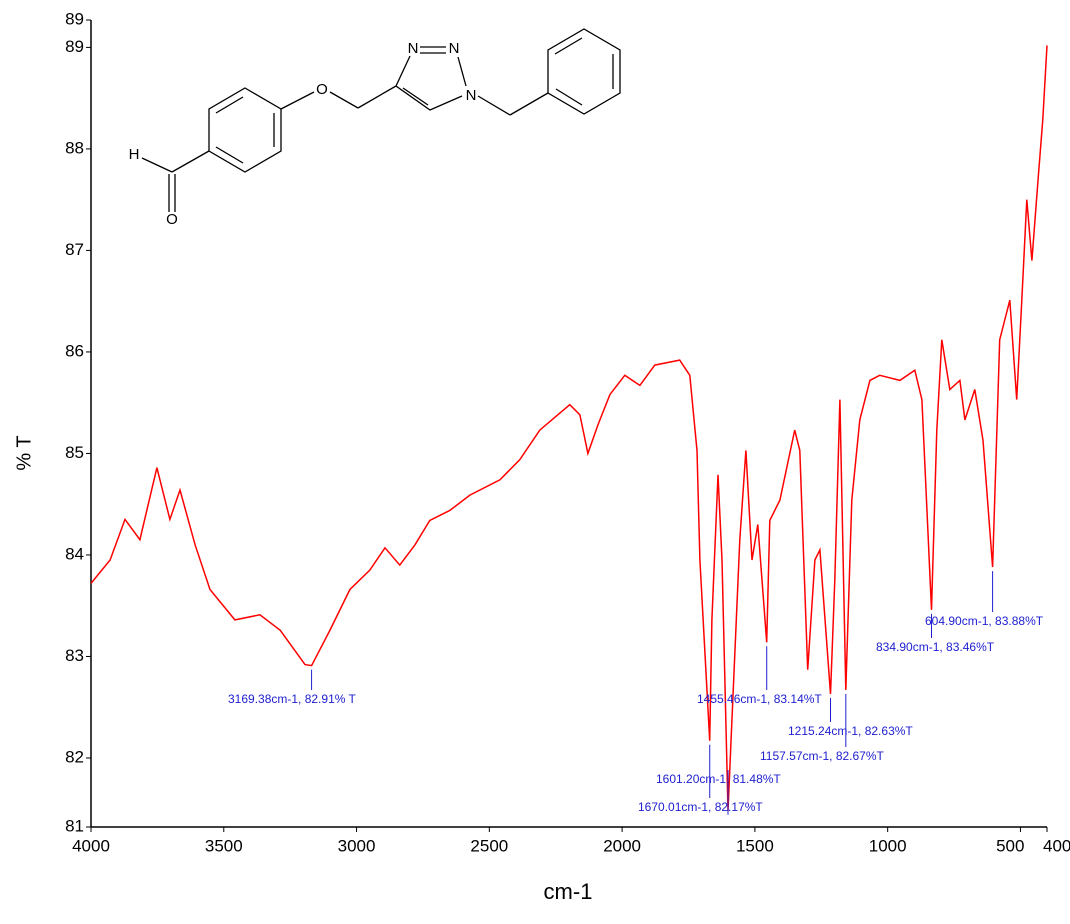 Image resolution: width=1070 pixels, height=924 pixels. Describe the element at coordinates (568, 891) in the screenshot. I see `x-axis-label: cm-1` at that location.